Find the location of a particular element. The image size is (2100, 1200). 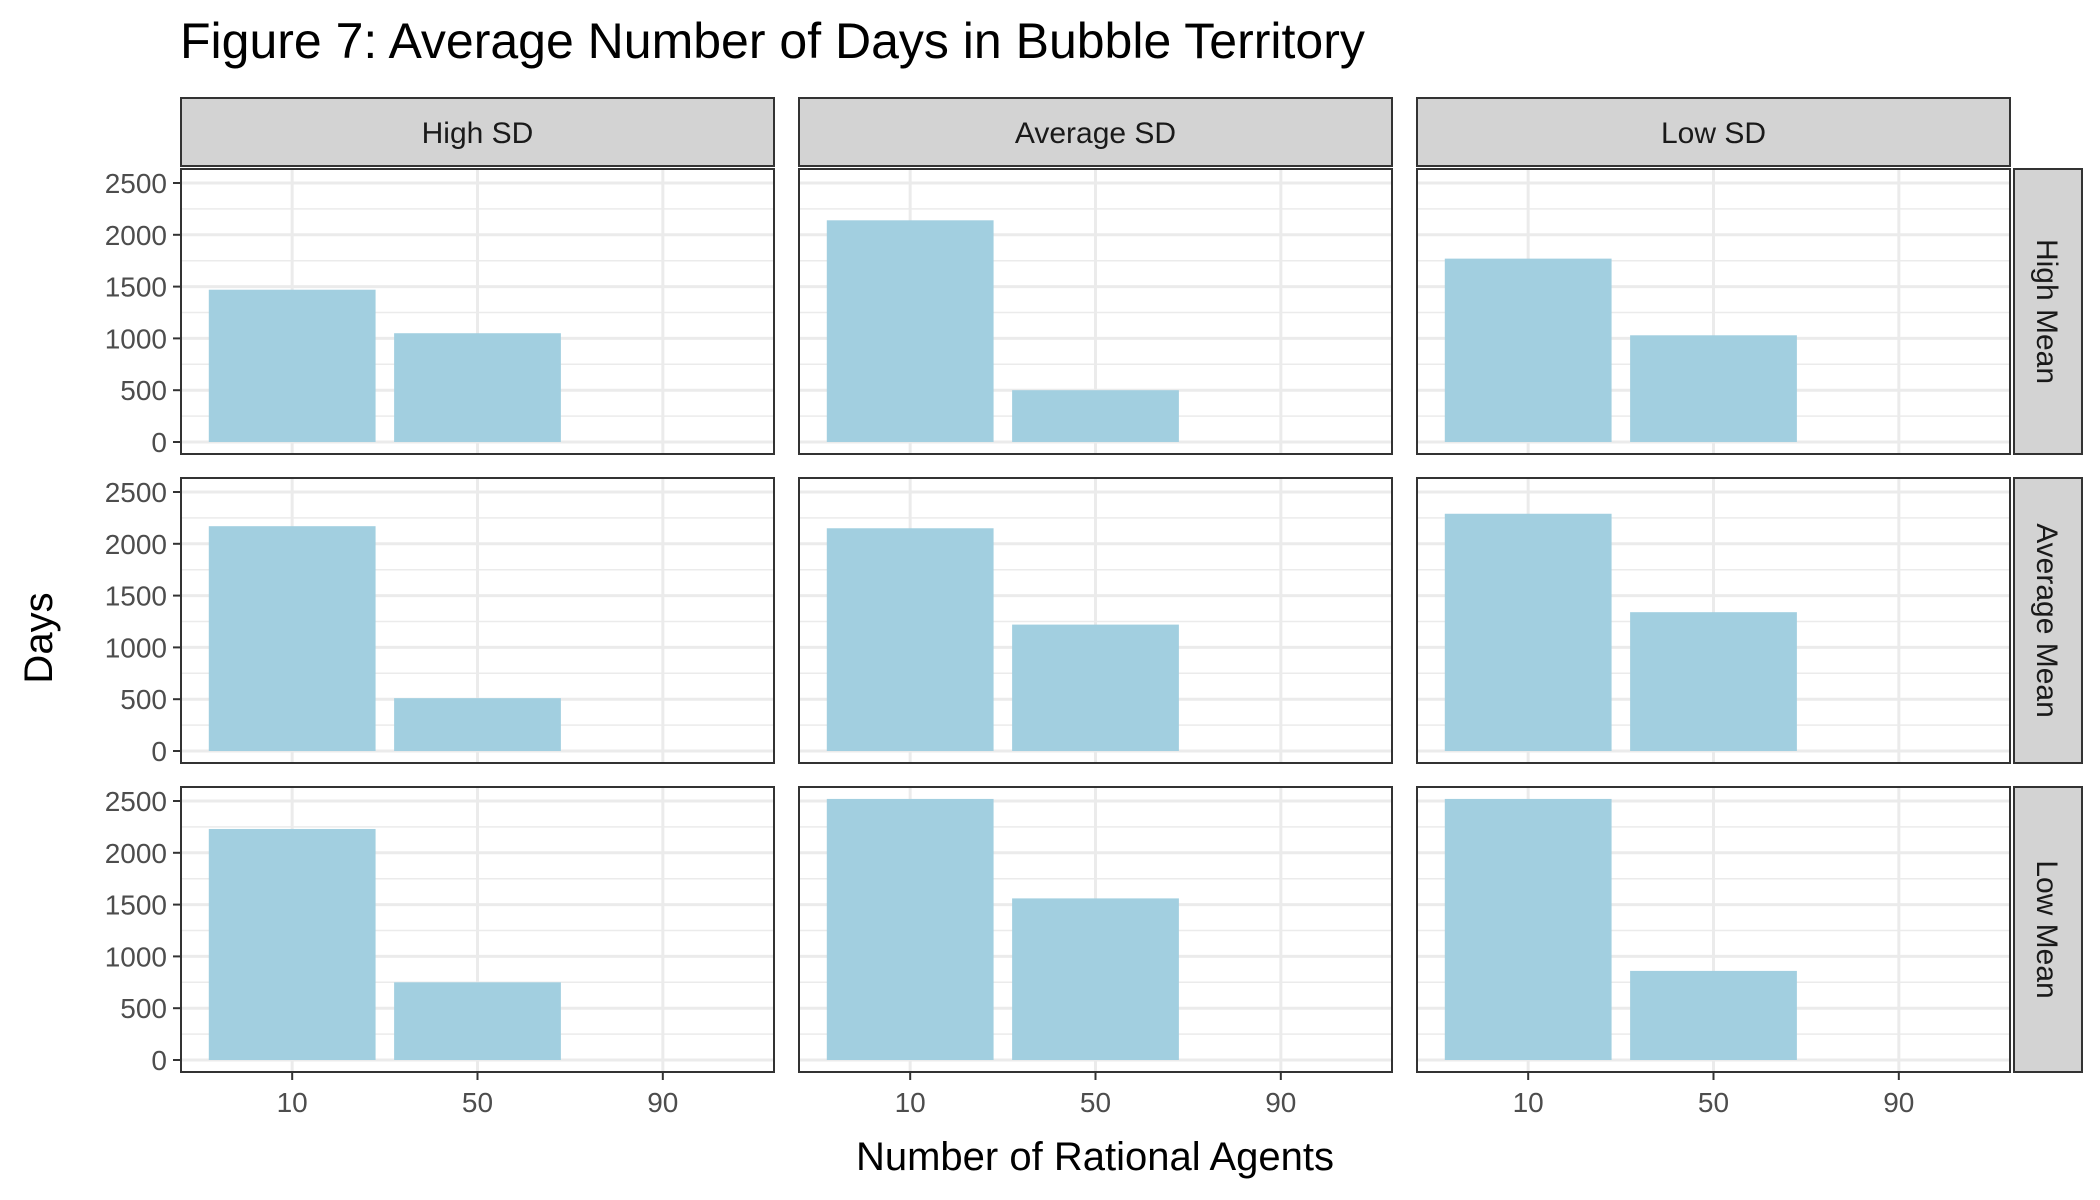

facet-strip-label: High Mean is located at coordinates (2046, 311).